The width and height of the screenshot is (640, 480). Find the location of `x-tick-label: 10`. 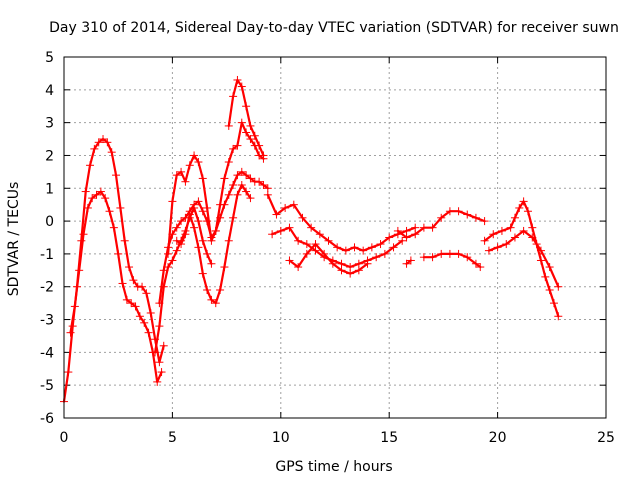

x-tick-label: 10 is located at coordinates (281, 438).